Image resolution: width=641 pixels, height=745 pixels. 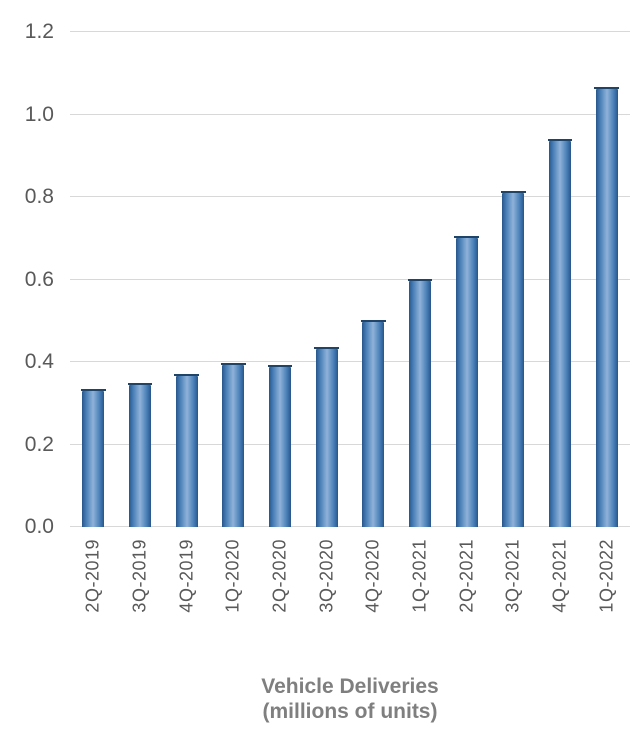 What do you see at coordinates (350, 712) in the screenshot?
I see `chart-title-line2: (millions of units)` at bounding box center [350, 712].